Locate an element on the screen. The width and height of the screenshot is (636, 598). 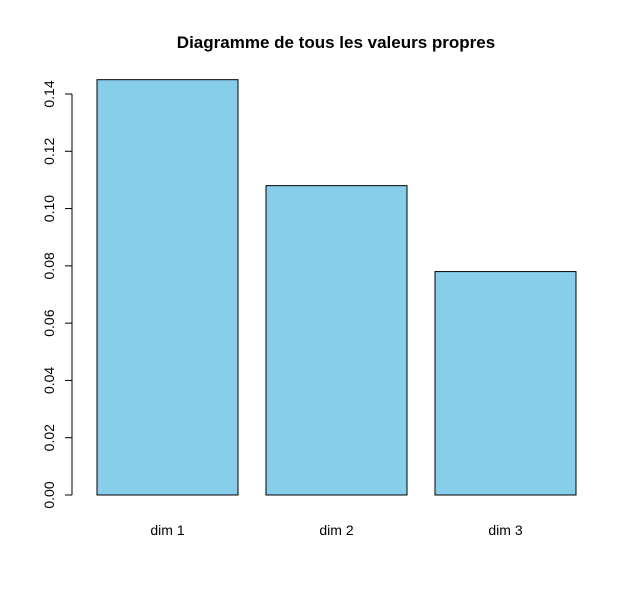
x-tick-label: dim 2 is located at coordinates (336, 530).